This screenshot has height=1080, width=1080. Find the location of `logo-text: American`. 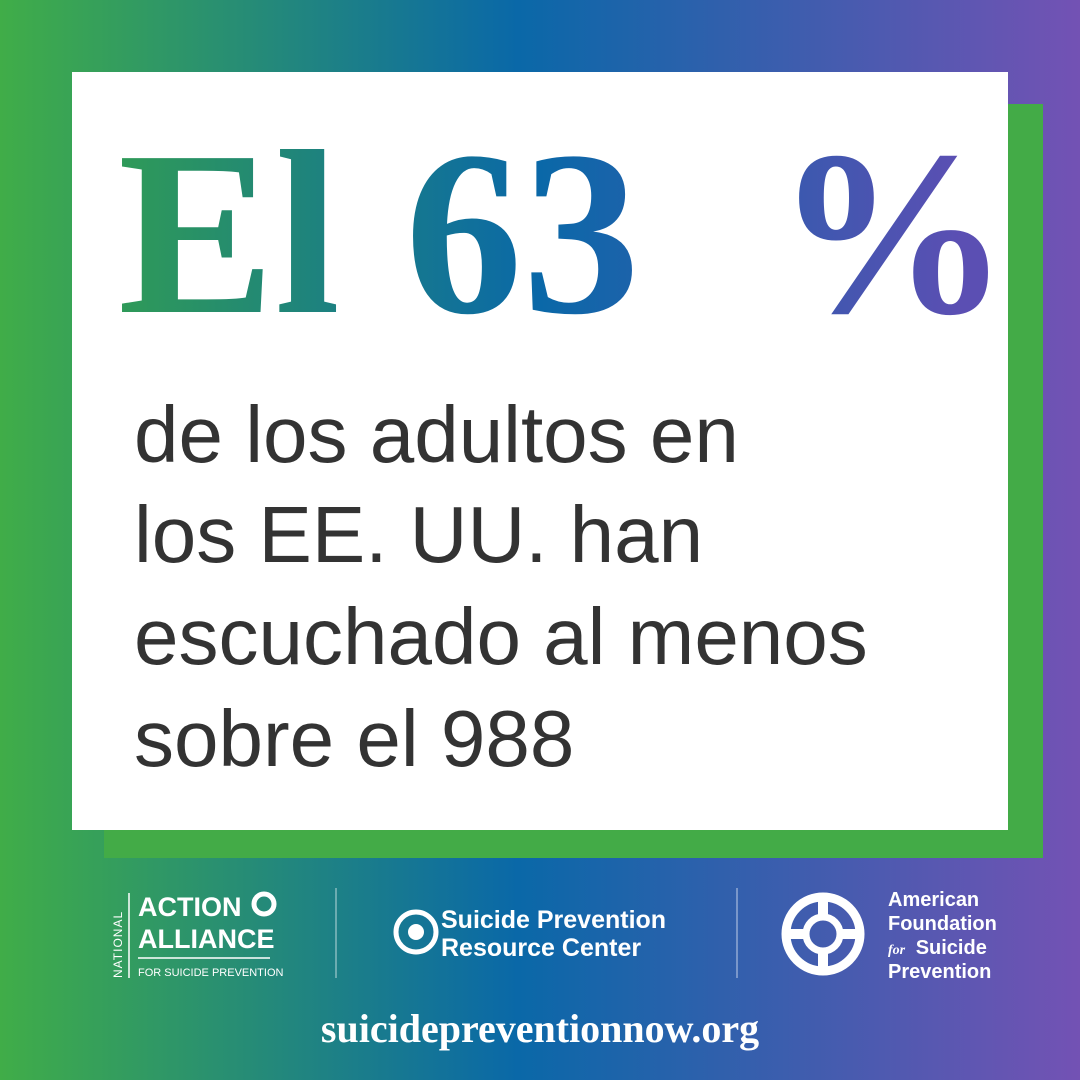

logo-text: American is located at coordinates (933, 900).